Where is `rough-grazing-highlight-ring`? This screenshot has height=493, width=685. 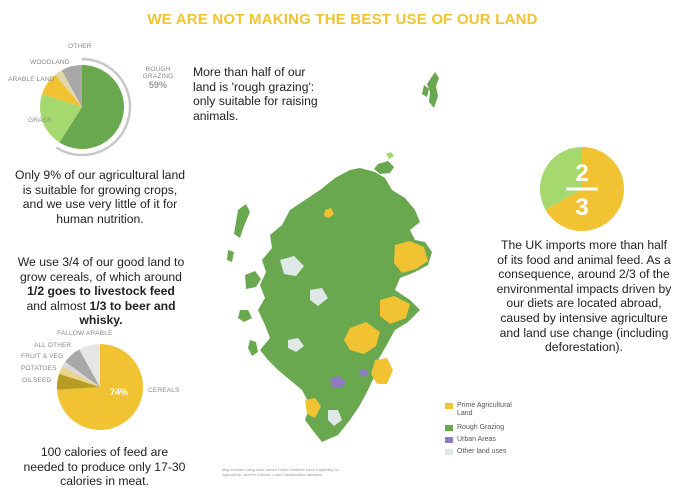 rough-grazing-highlight-ring is located at coordinates (93, 107).